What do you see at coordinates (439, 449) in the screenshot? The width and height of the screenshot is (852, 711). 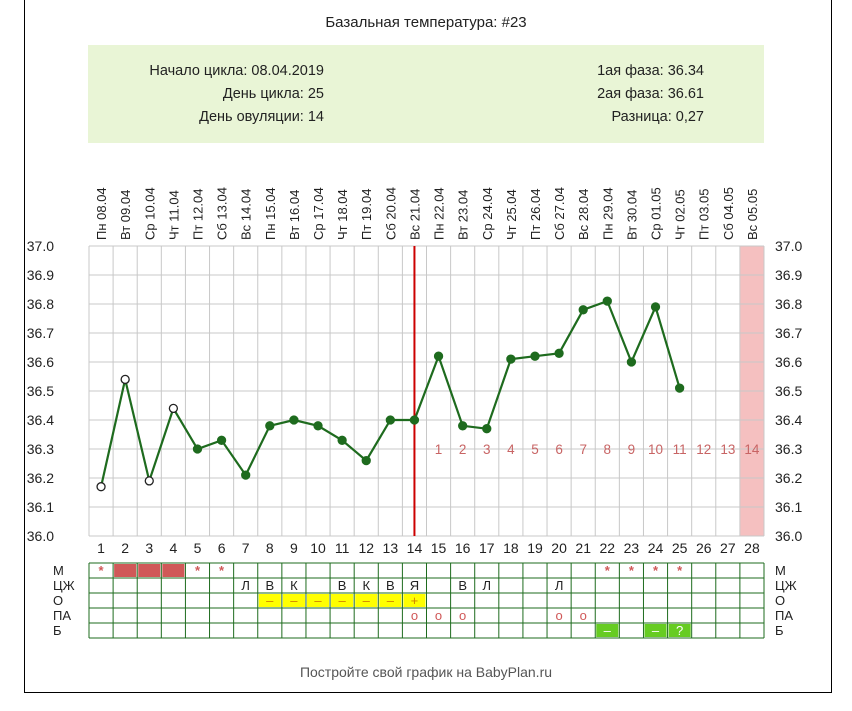 I see `luteal-day-label: 1` at bounding box center [439, 449].